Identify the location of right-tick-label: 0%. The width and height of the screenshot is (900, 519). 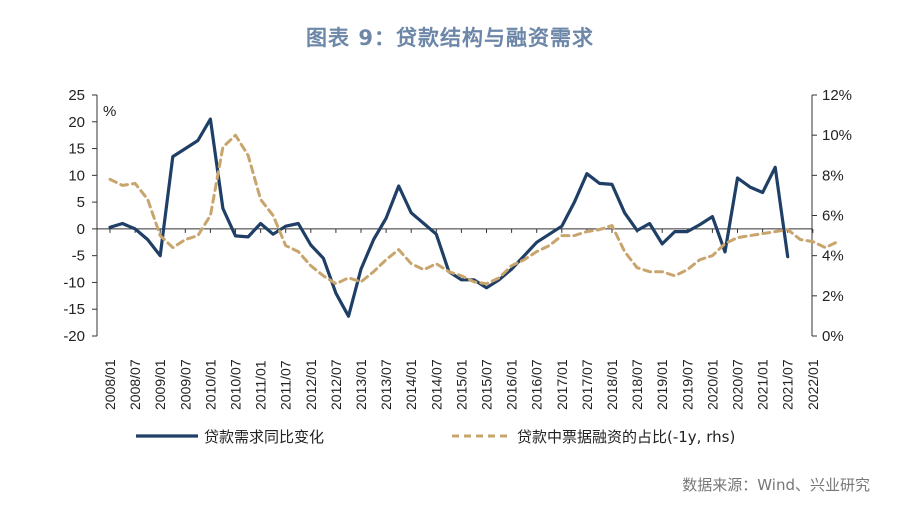
(833, 336).